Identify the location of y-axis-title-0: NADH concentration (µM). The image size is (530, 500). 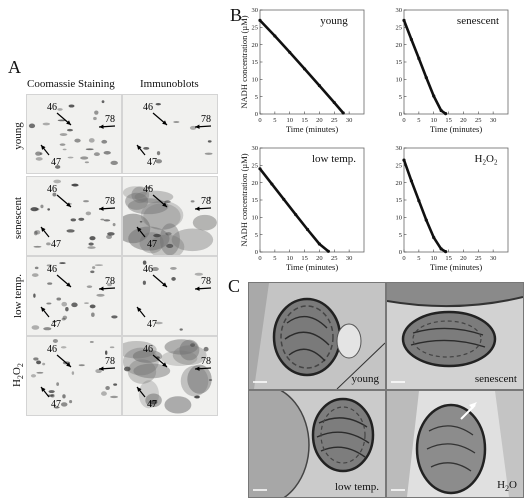
(244, 61).